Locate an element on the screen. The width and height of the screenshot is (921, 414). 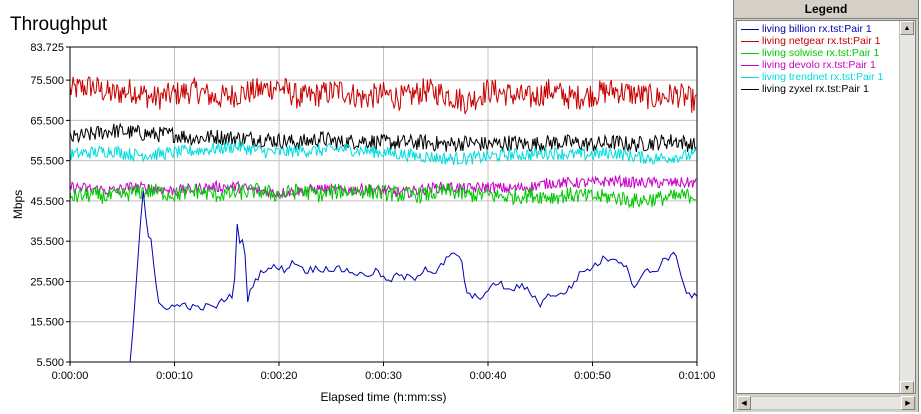
legend-label: living trendnet rx.tst:Pair 1 is located at coordinates (823, 77).